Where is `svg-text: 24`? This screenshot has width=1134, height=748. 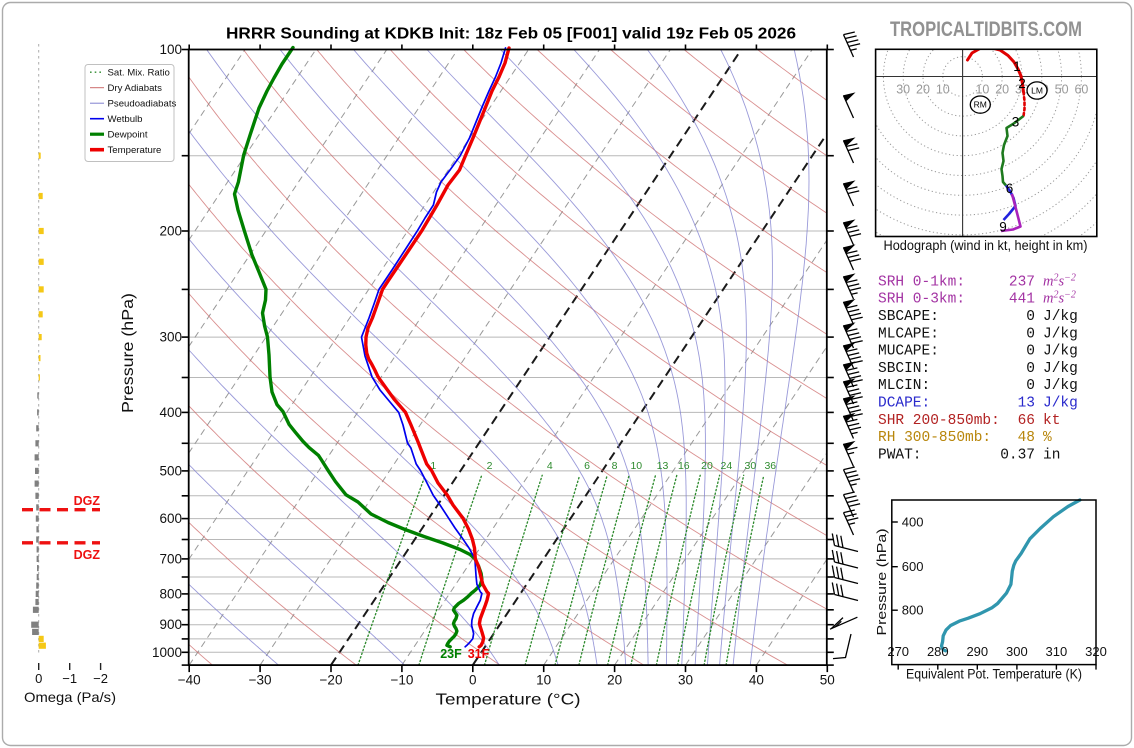 svg-text: 24 is located at coordinates (727, 466).